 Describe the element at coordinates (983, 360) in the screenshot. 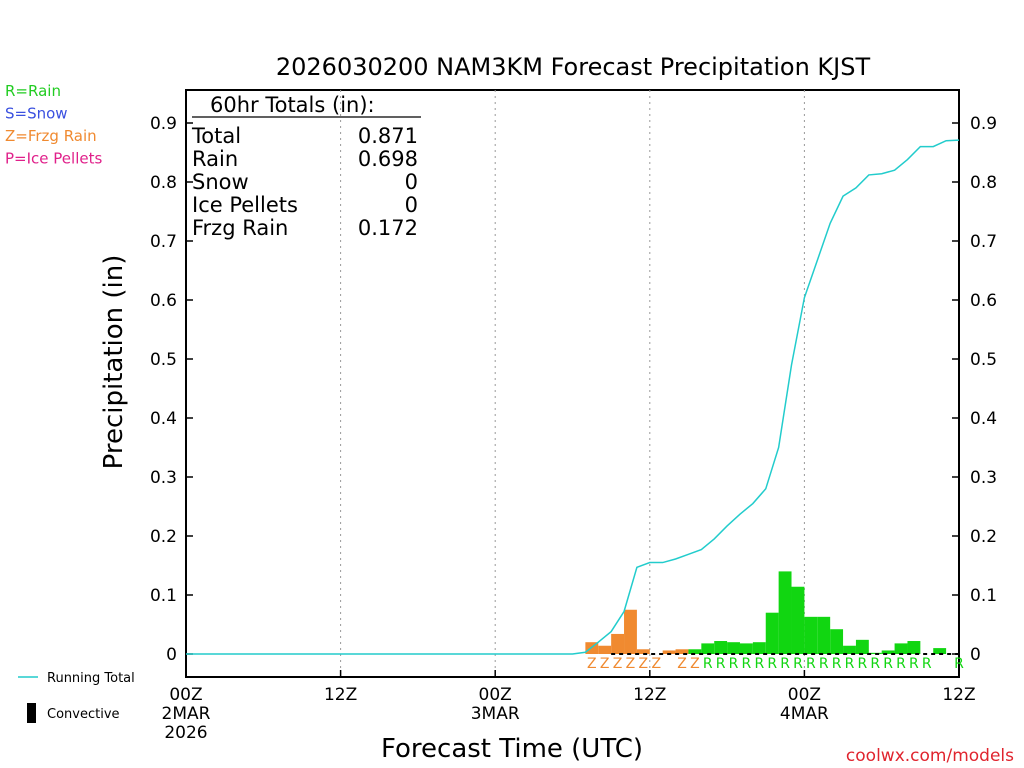

I see `y-tick-label-right: 0.5` at that location.